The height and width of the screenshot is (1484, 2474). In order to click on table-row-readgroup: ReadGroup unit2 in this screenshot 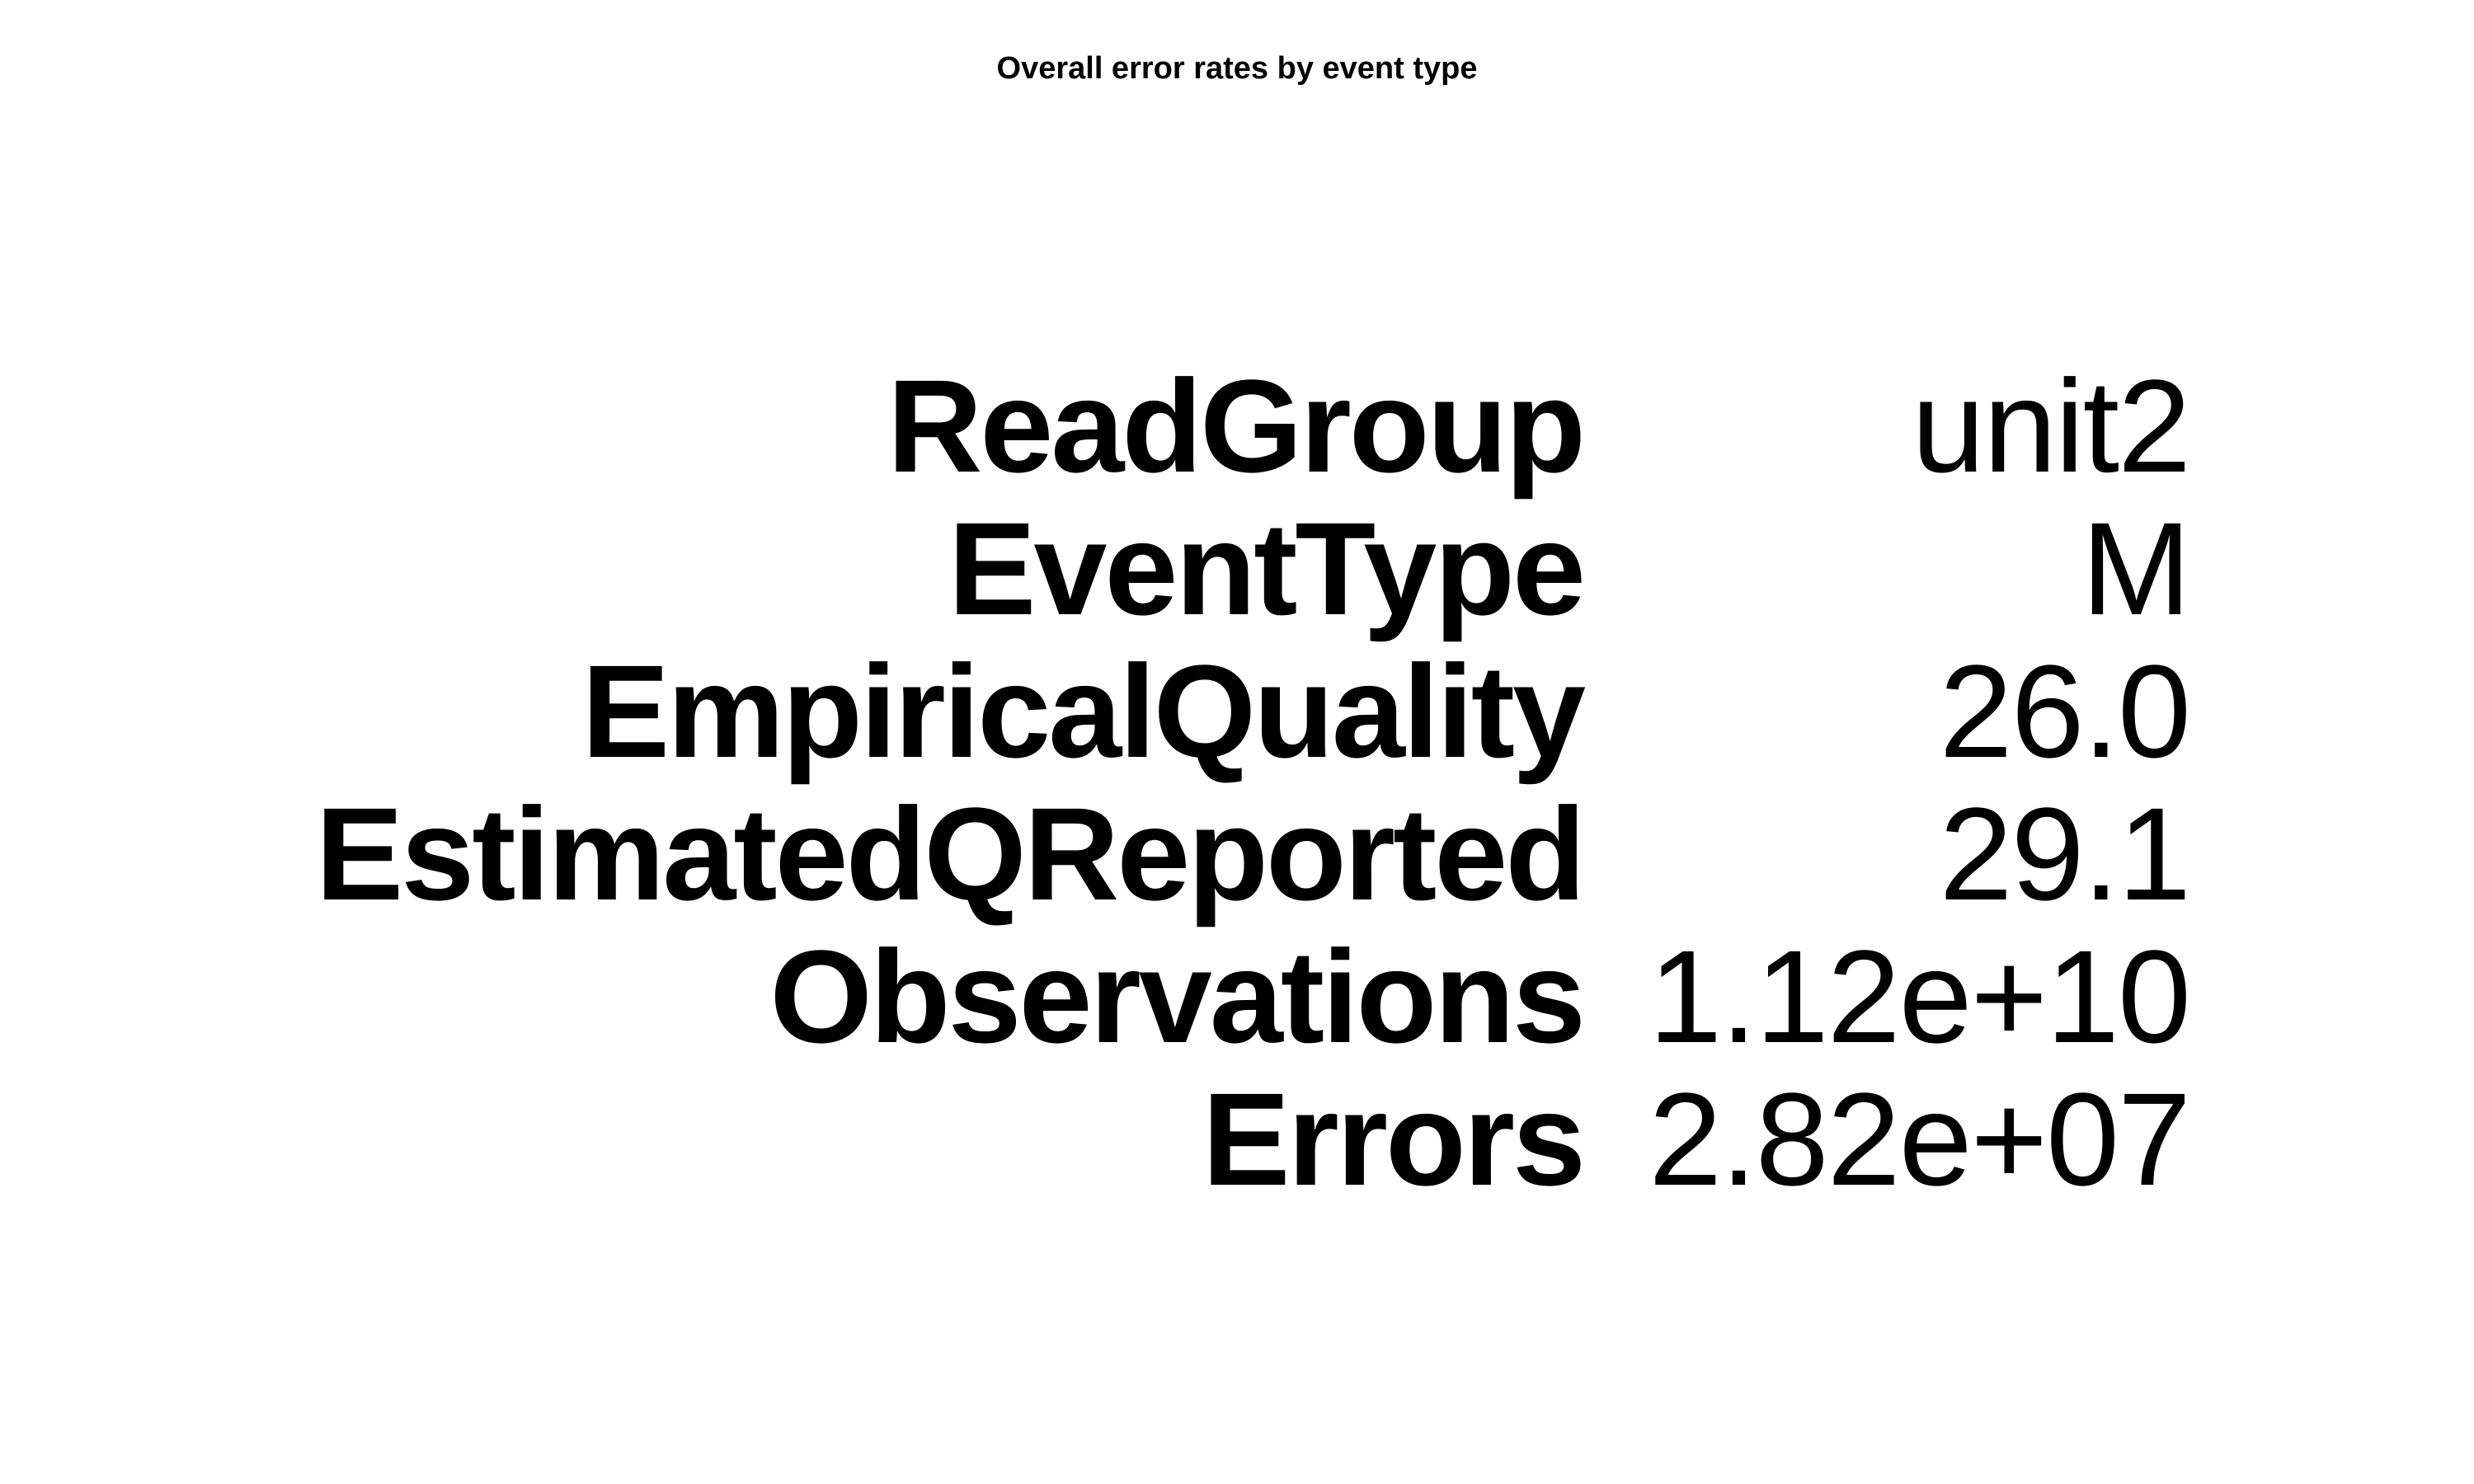, I will do `click(1237, 426)`.